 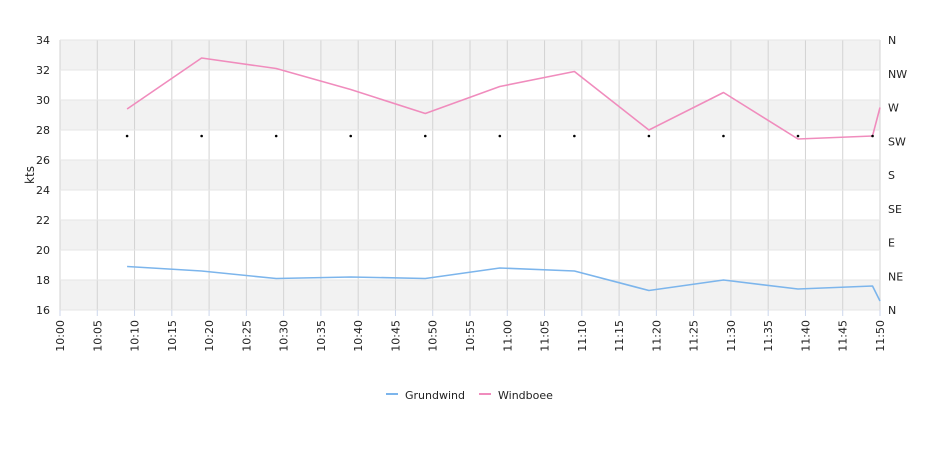 I want to click on x-tick-label: 11:20, so click(x=656, y=336).